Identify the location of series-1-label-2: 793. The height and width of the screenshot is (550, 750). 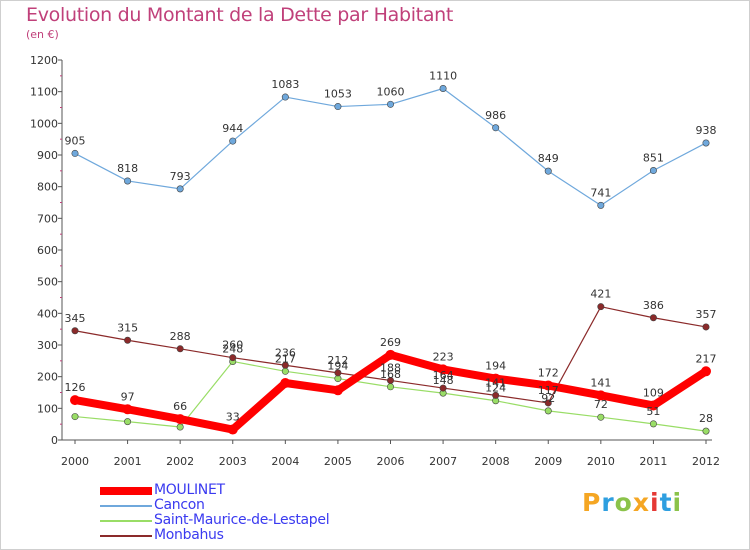
(180, 176).